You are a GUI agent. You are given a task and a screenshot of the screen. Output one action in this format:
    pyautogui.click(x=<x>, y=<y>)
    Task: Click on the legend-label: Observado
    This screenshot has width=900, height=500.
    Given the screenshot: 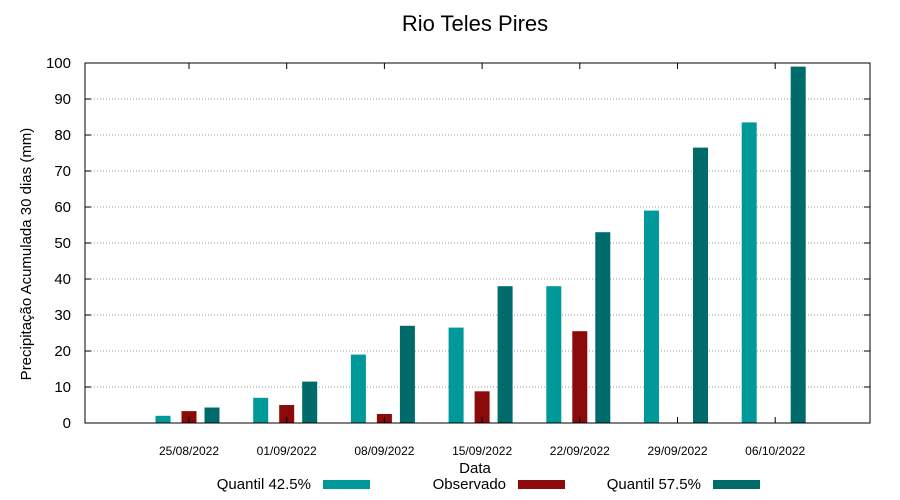 What is the action you would take?
    pyautogui.click(x=469, y=484)
    